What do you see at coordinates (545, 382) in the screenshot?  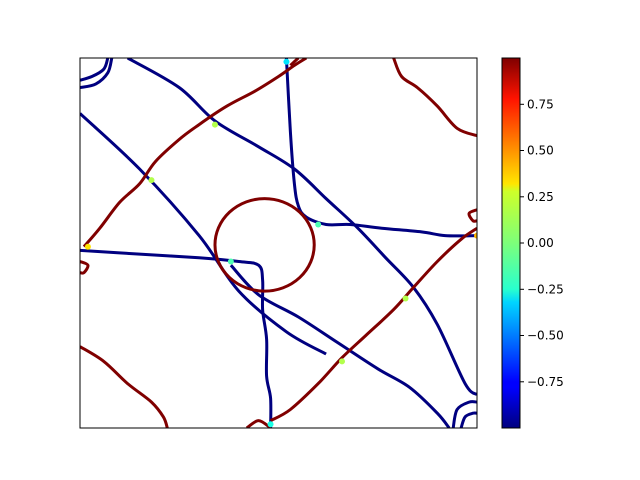 I see `colorbar-tick-label: −0.75` at bounding box center [545, 382].